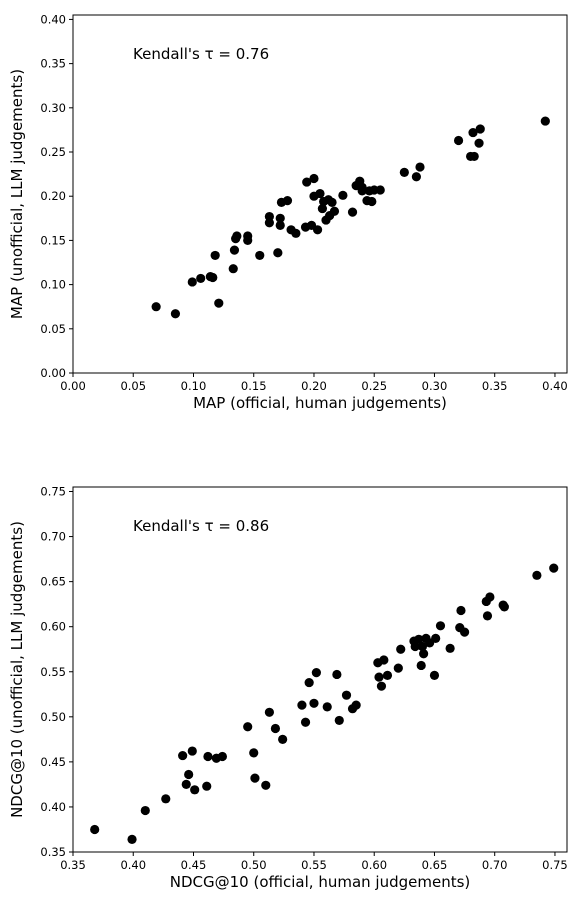  Describe the element at coordinates (435, 865) in the screenshot. I see `ndcg-x-tick-label: 0.65` at that location.